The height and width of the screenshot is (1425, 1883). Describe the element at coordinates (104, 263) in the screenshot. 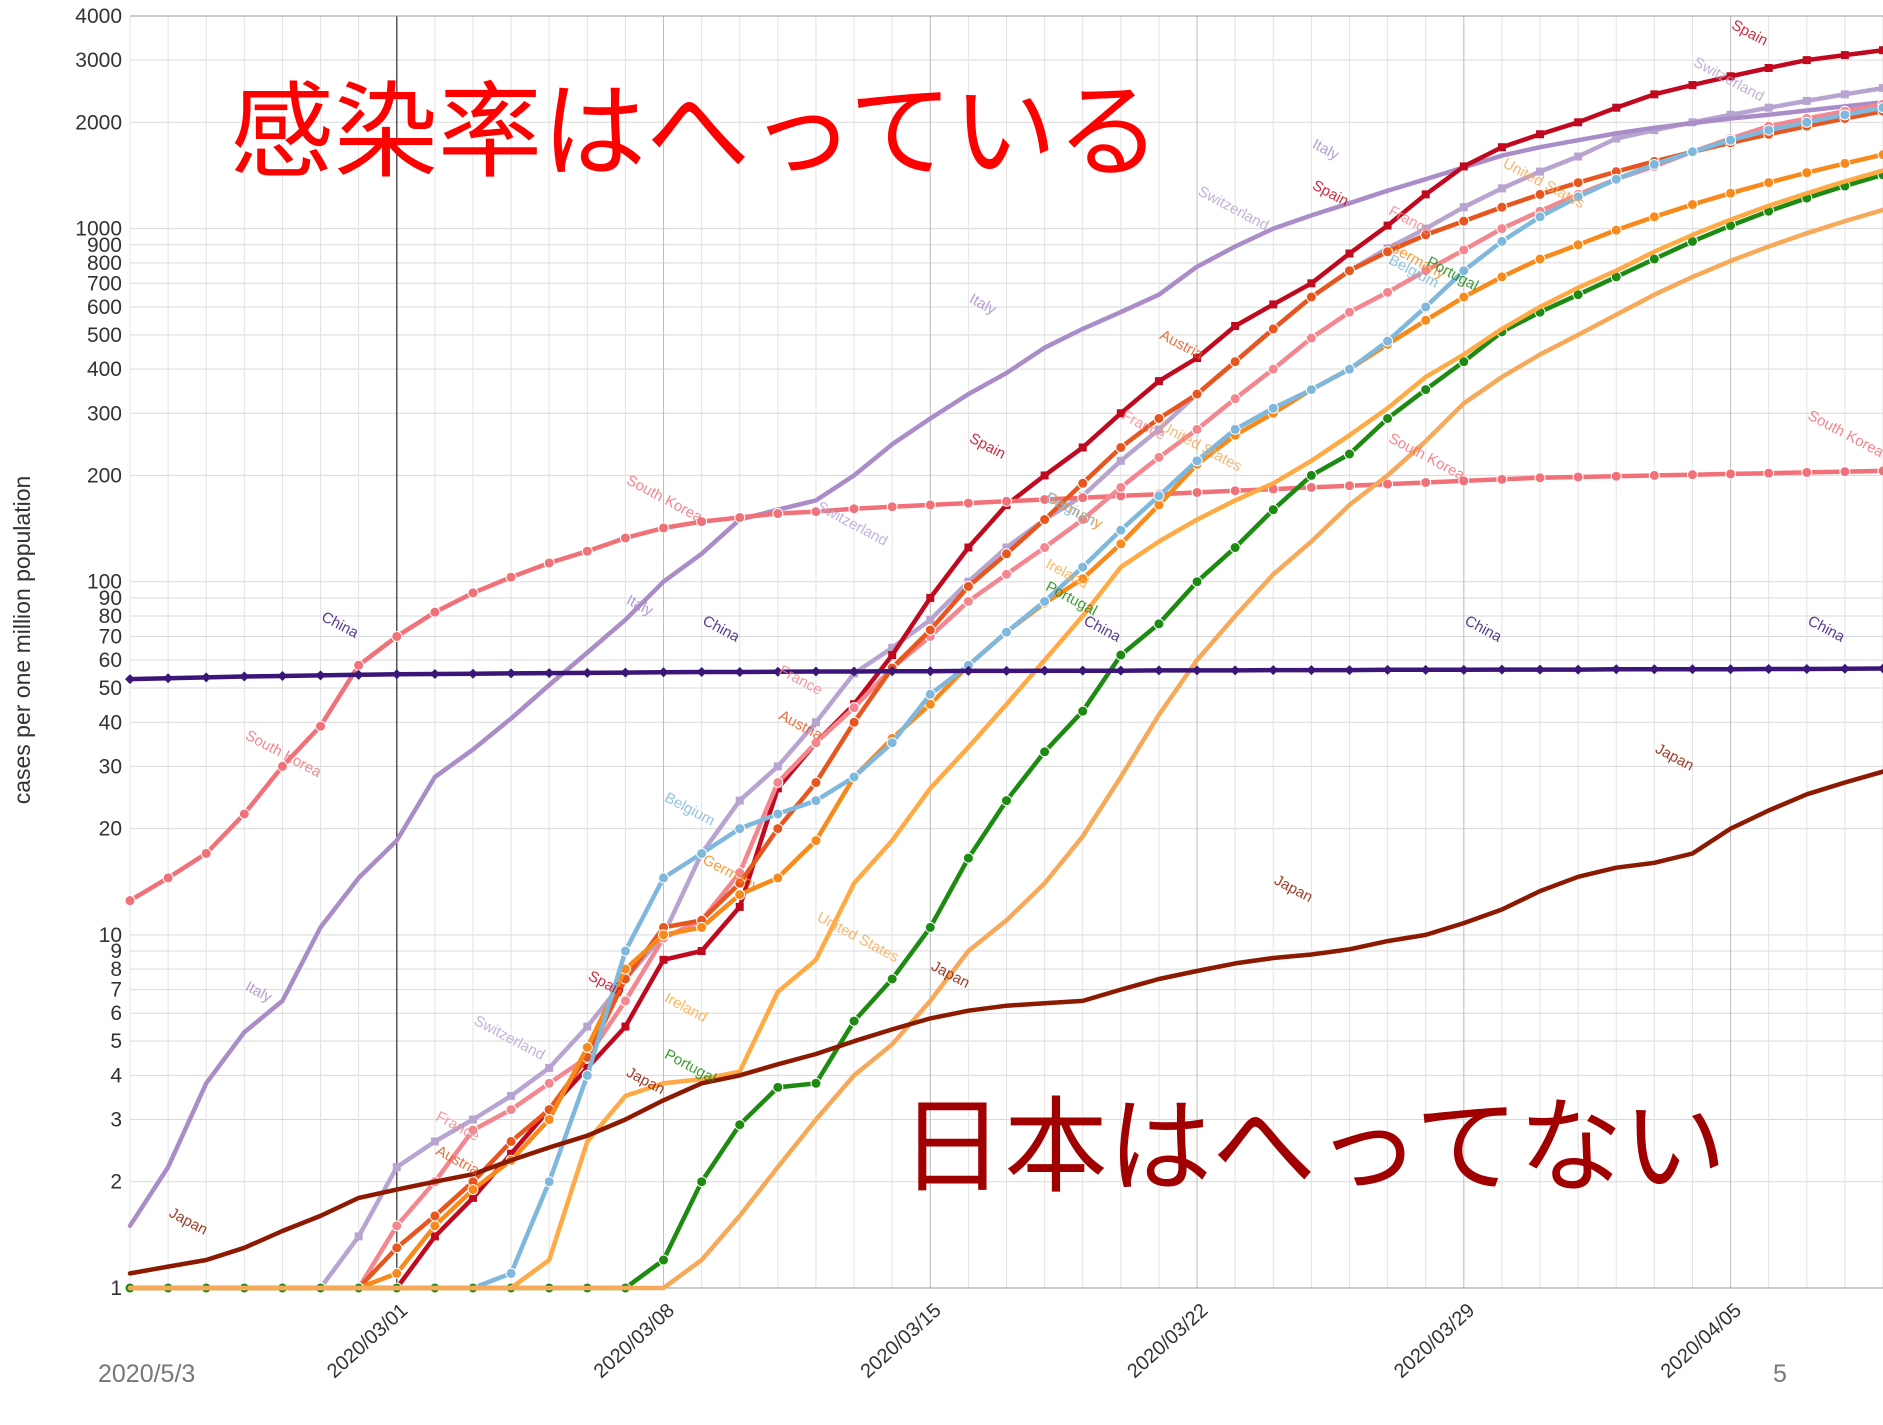

I see `y-tick-label: 800` at that location.